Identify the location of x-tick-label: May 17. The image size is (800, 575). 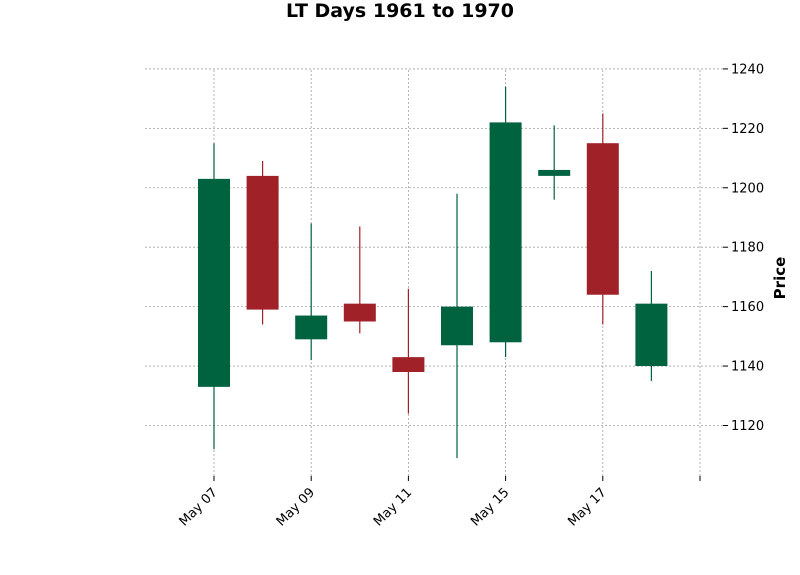
(587, 507).